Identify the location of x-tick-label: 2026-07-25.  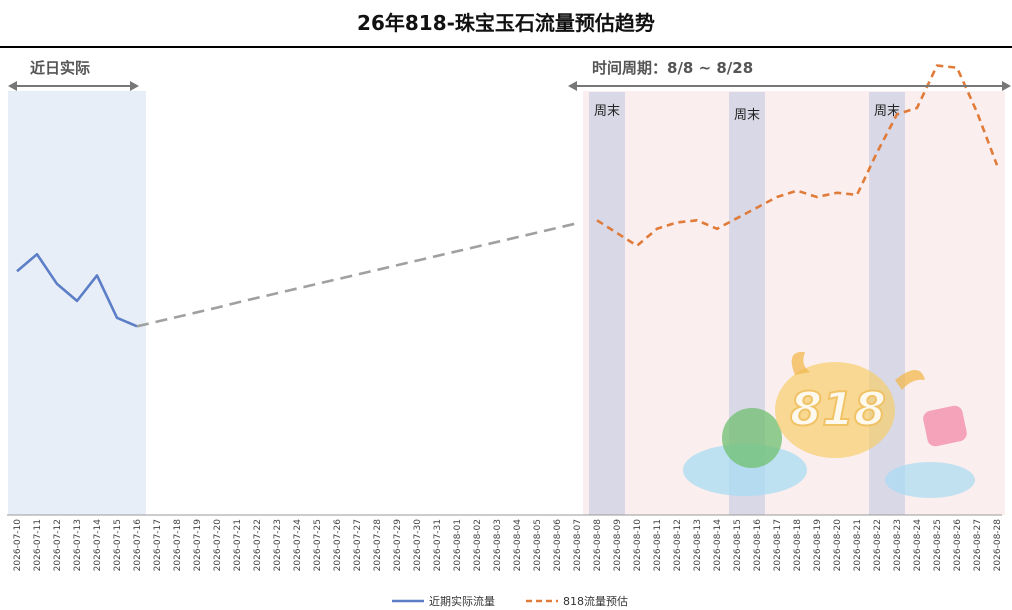
(318, 545).